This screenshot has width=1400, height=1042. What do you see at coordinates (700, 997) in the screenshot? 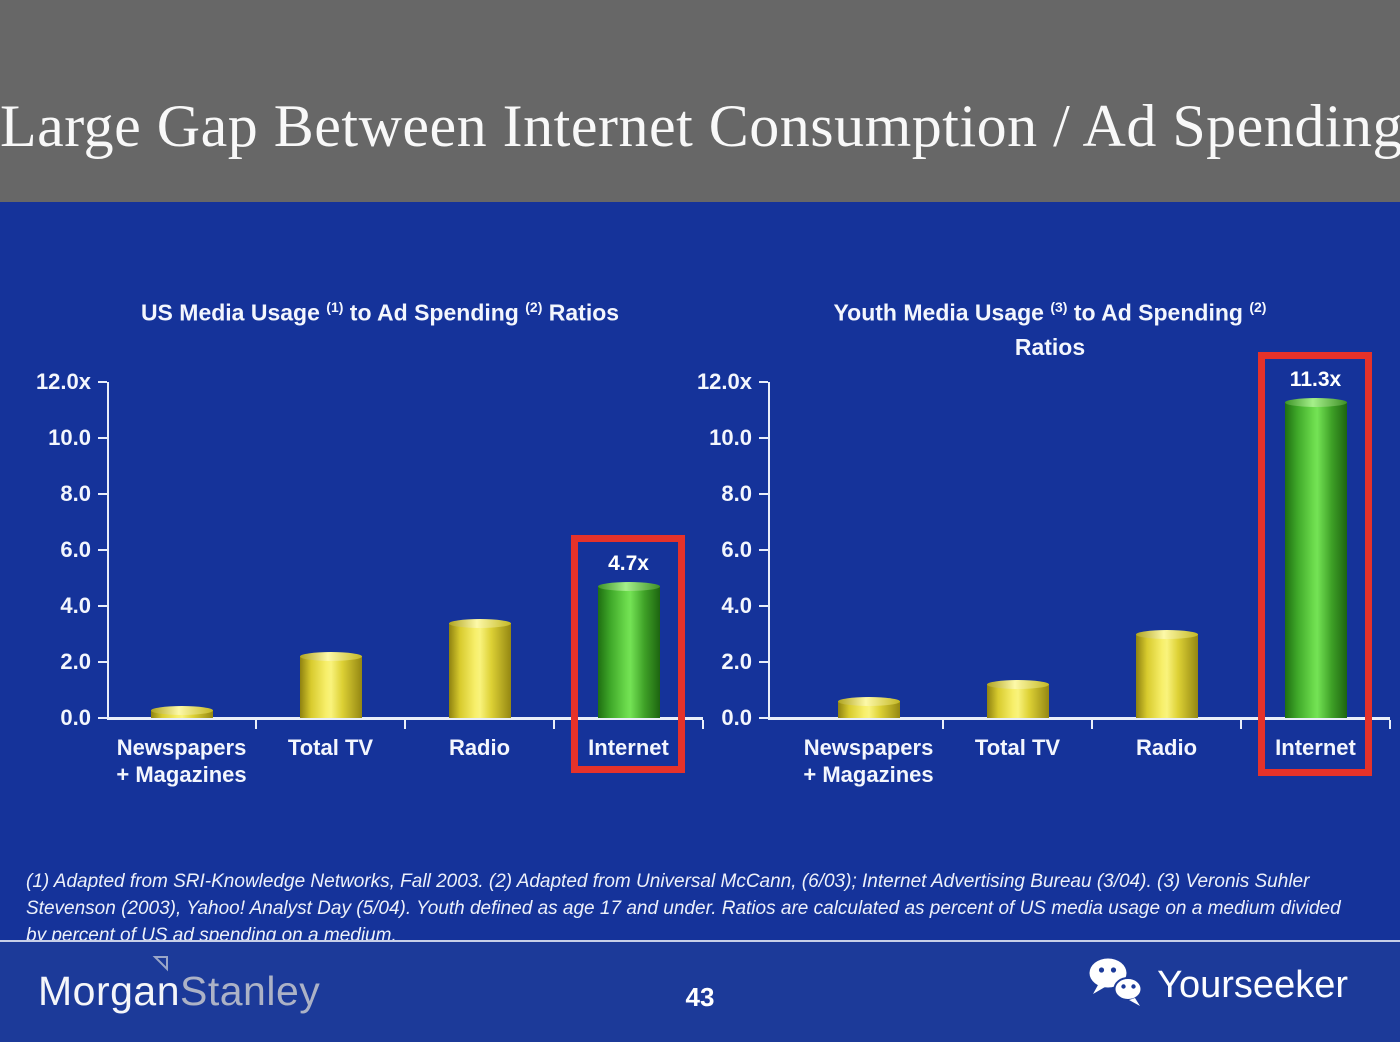
I see `page-number: 43` at bounding box center [700, 997].